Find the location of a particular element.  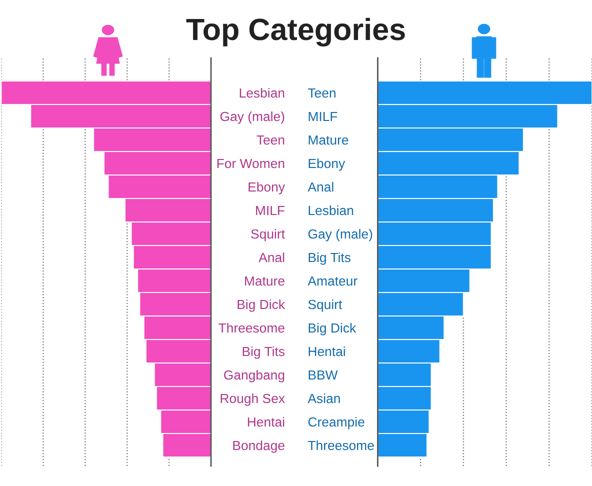

y-tick-label: For Women is located at coordinates (250, 163).